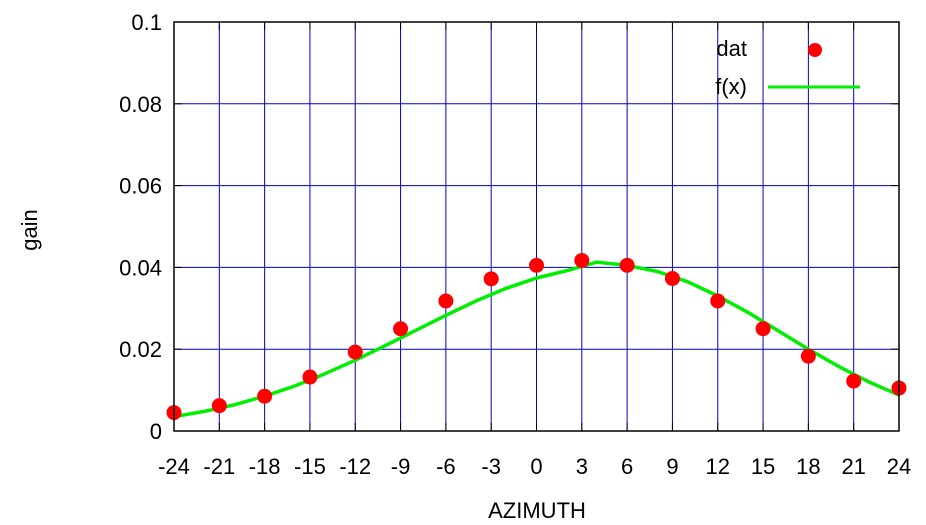 The width and height of the screenshot is (926, 525). What do you see at coordinates (582, 466) in the screenshot?
I see `x-tick-label: 3` at bounding box center [582, 466].